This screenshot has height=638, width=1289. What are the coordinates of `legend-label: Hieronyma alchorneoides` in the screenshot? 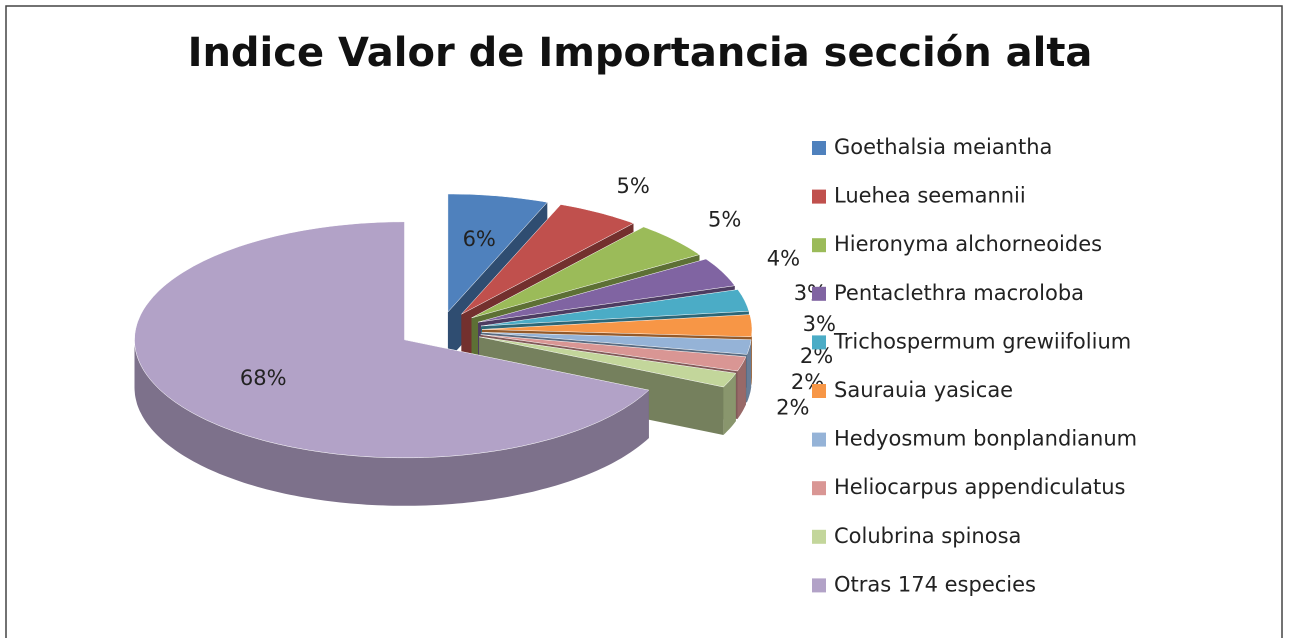 It's located at (968, 244).